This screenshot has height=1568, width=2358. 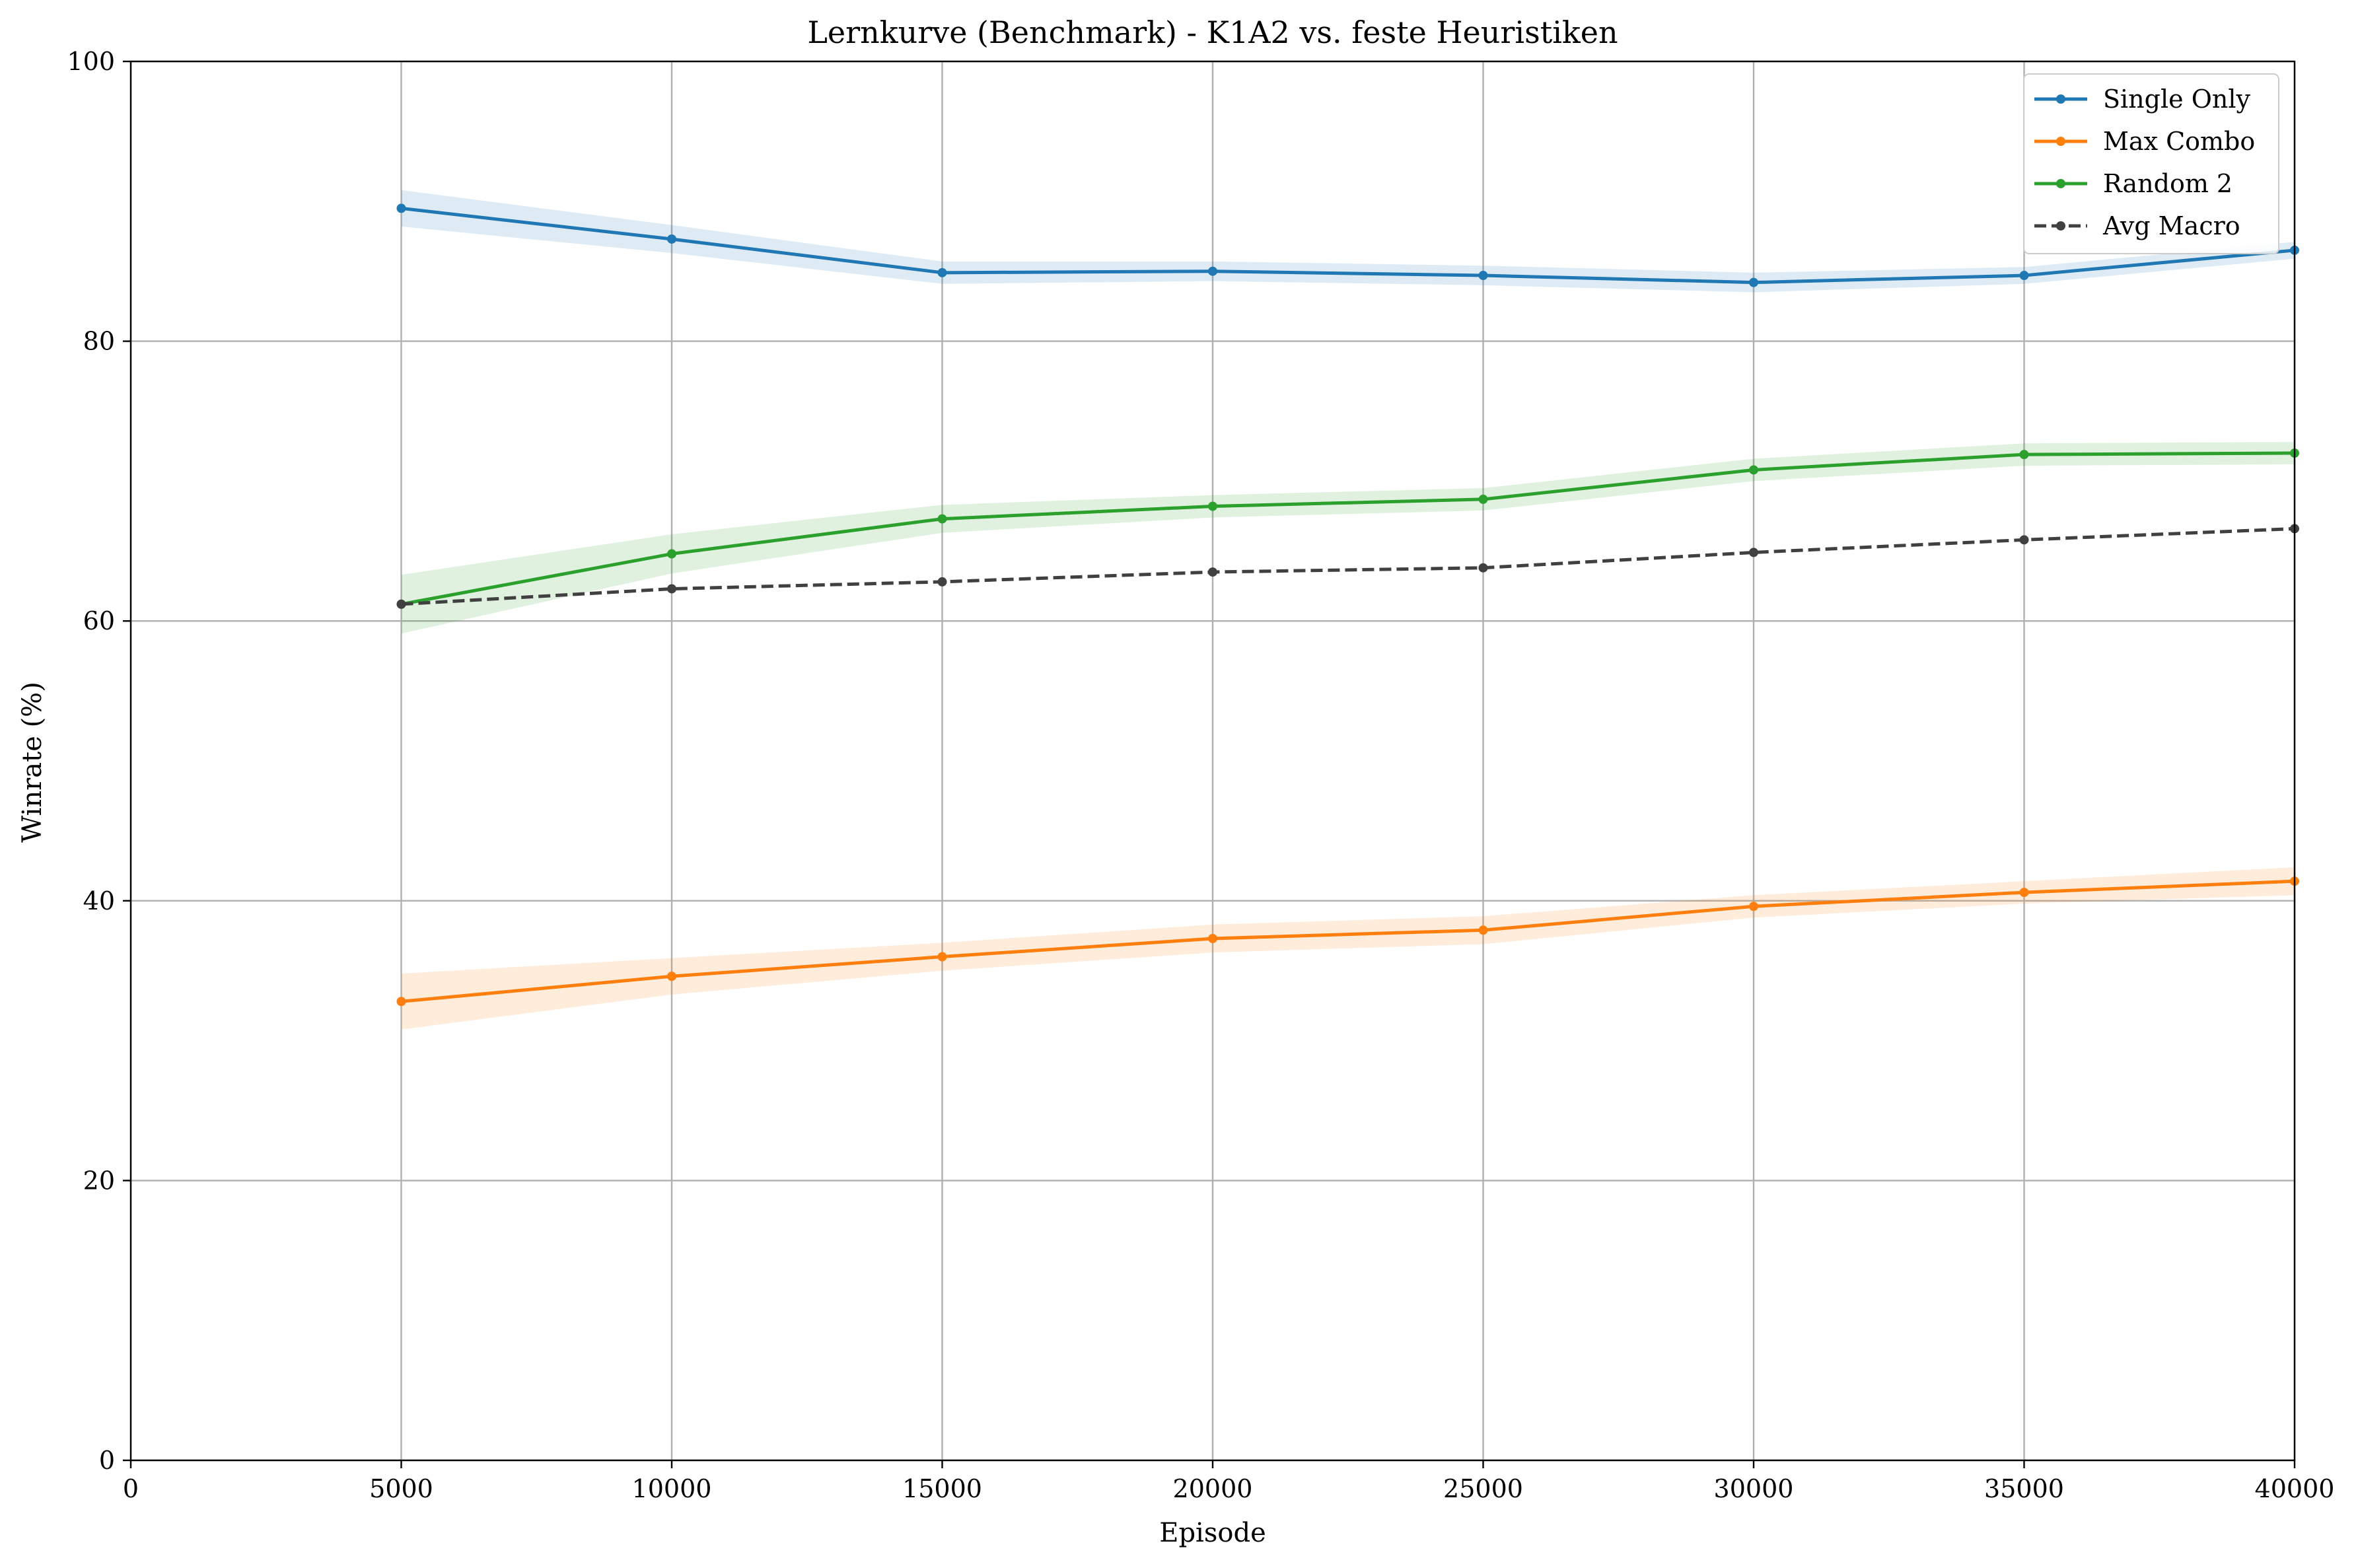 I want to click on x-tick-label: 35000, so click(x=2024, y=1488).